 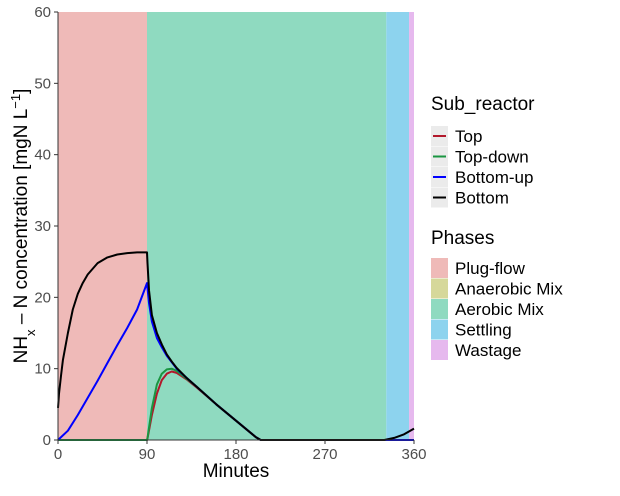 I want to click on y-axis-title-part: – N concentration [mgN L, so click(x=21, y=219).